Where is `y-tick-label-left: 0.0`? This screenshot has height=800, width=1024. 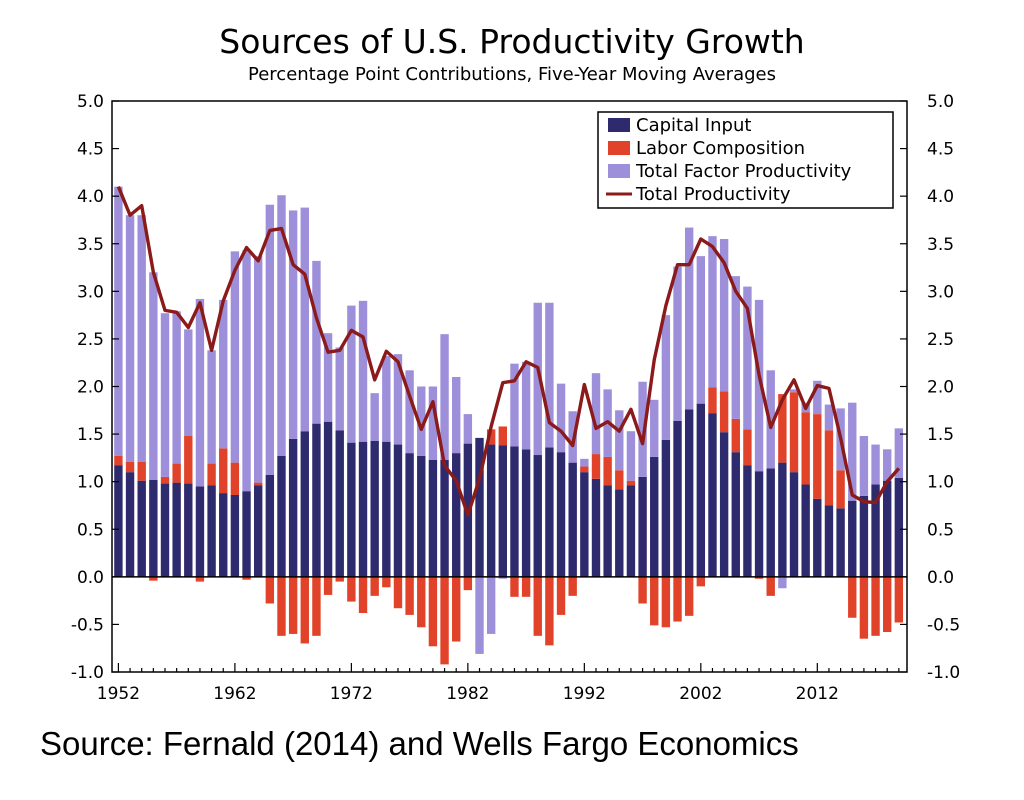
y-tick-label-left: 0.0 is located at coordinates (90, 578).